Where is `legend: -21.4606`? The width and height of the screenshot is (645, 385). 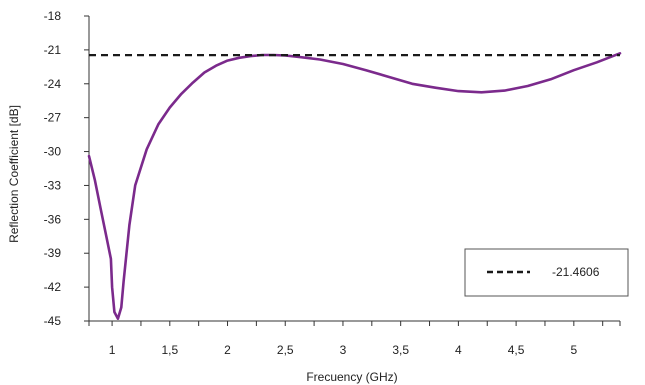
legend: -21.4606 is located at coordinates (546, 272).